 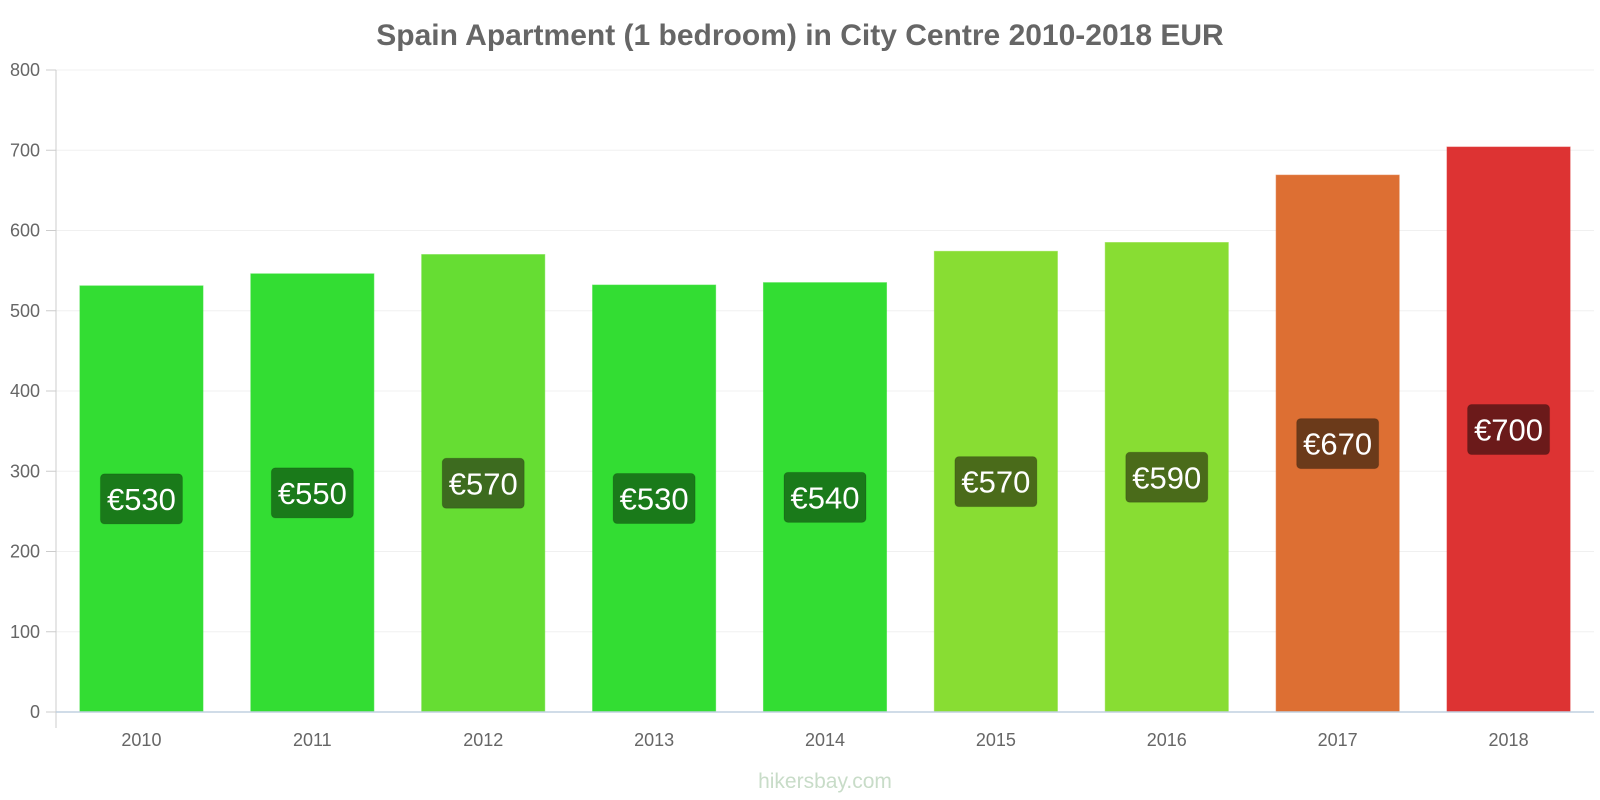 I want to click on y-tick-label: 400, so click(x=25, y=391).